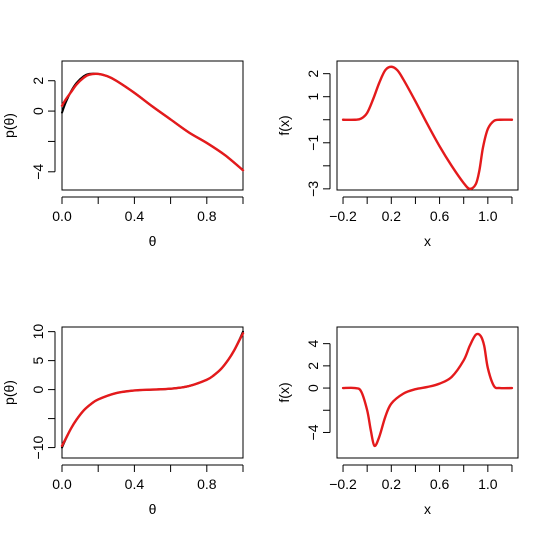  I want to click on y-axis: −10 0 5 10, so click(43, 391).